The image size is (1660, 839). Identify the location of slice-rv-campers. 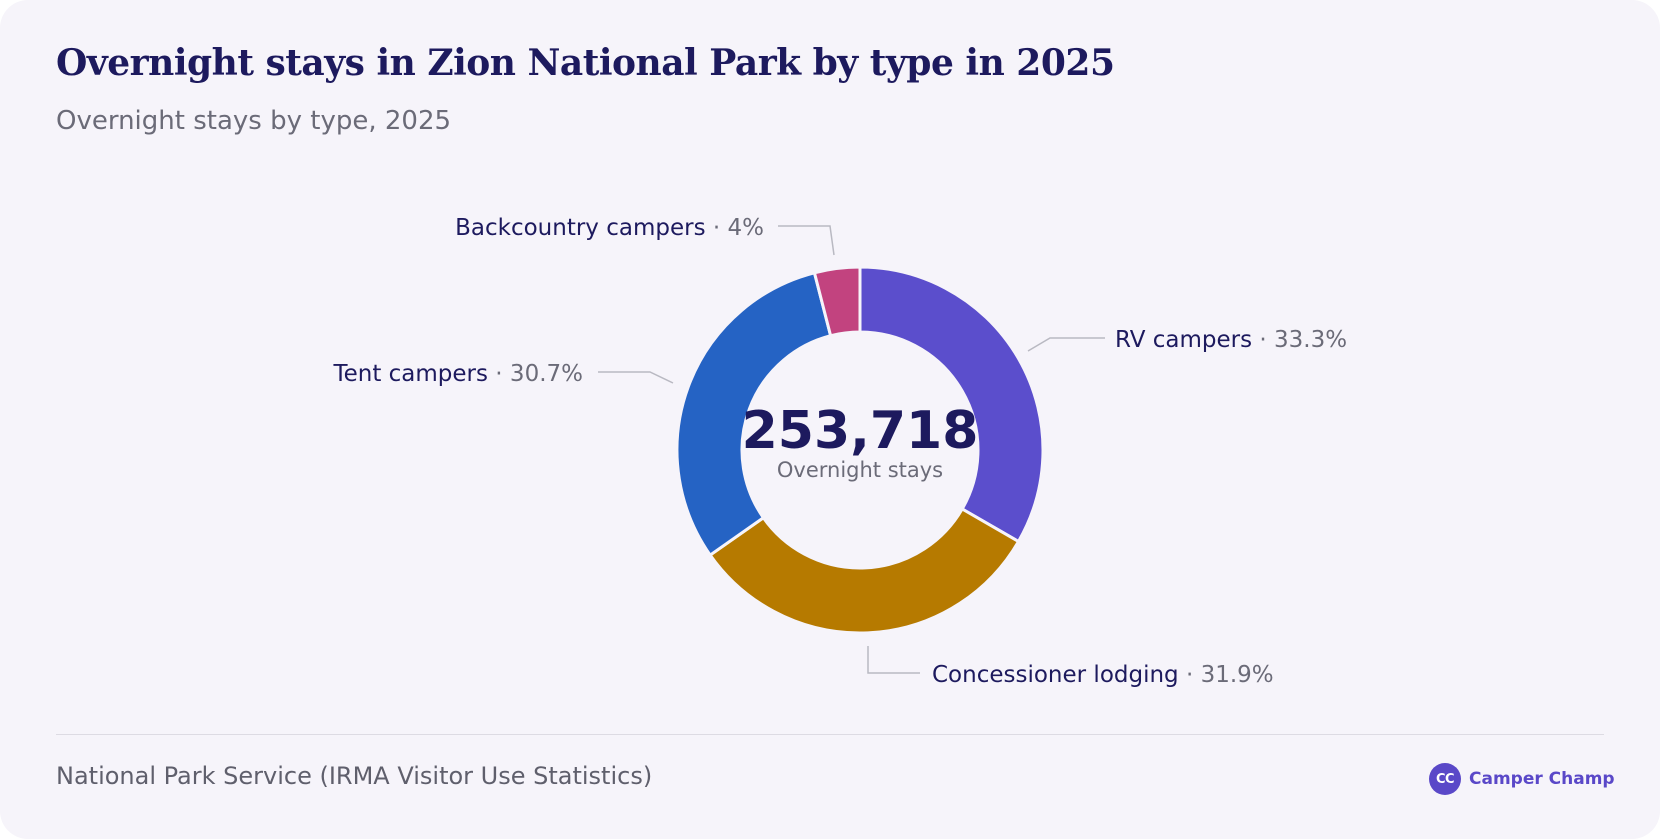
(951, 404).